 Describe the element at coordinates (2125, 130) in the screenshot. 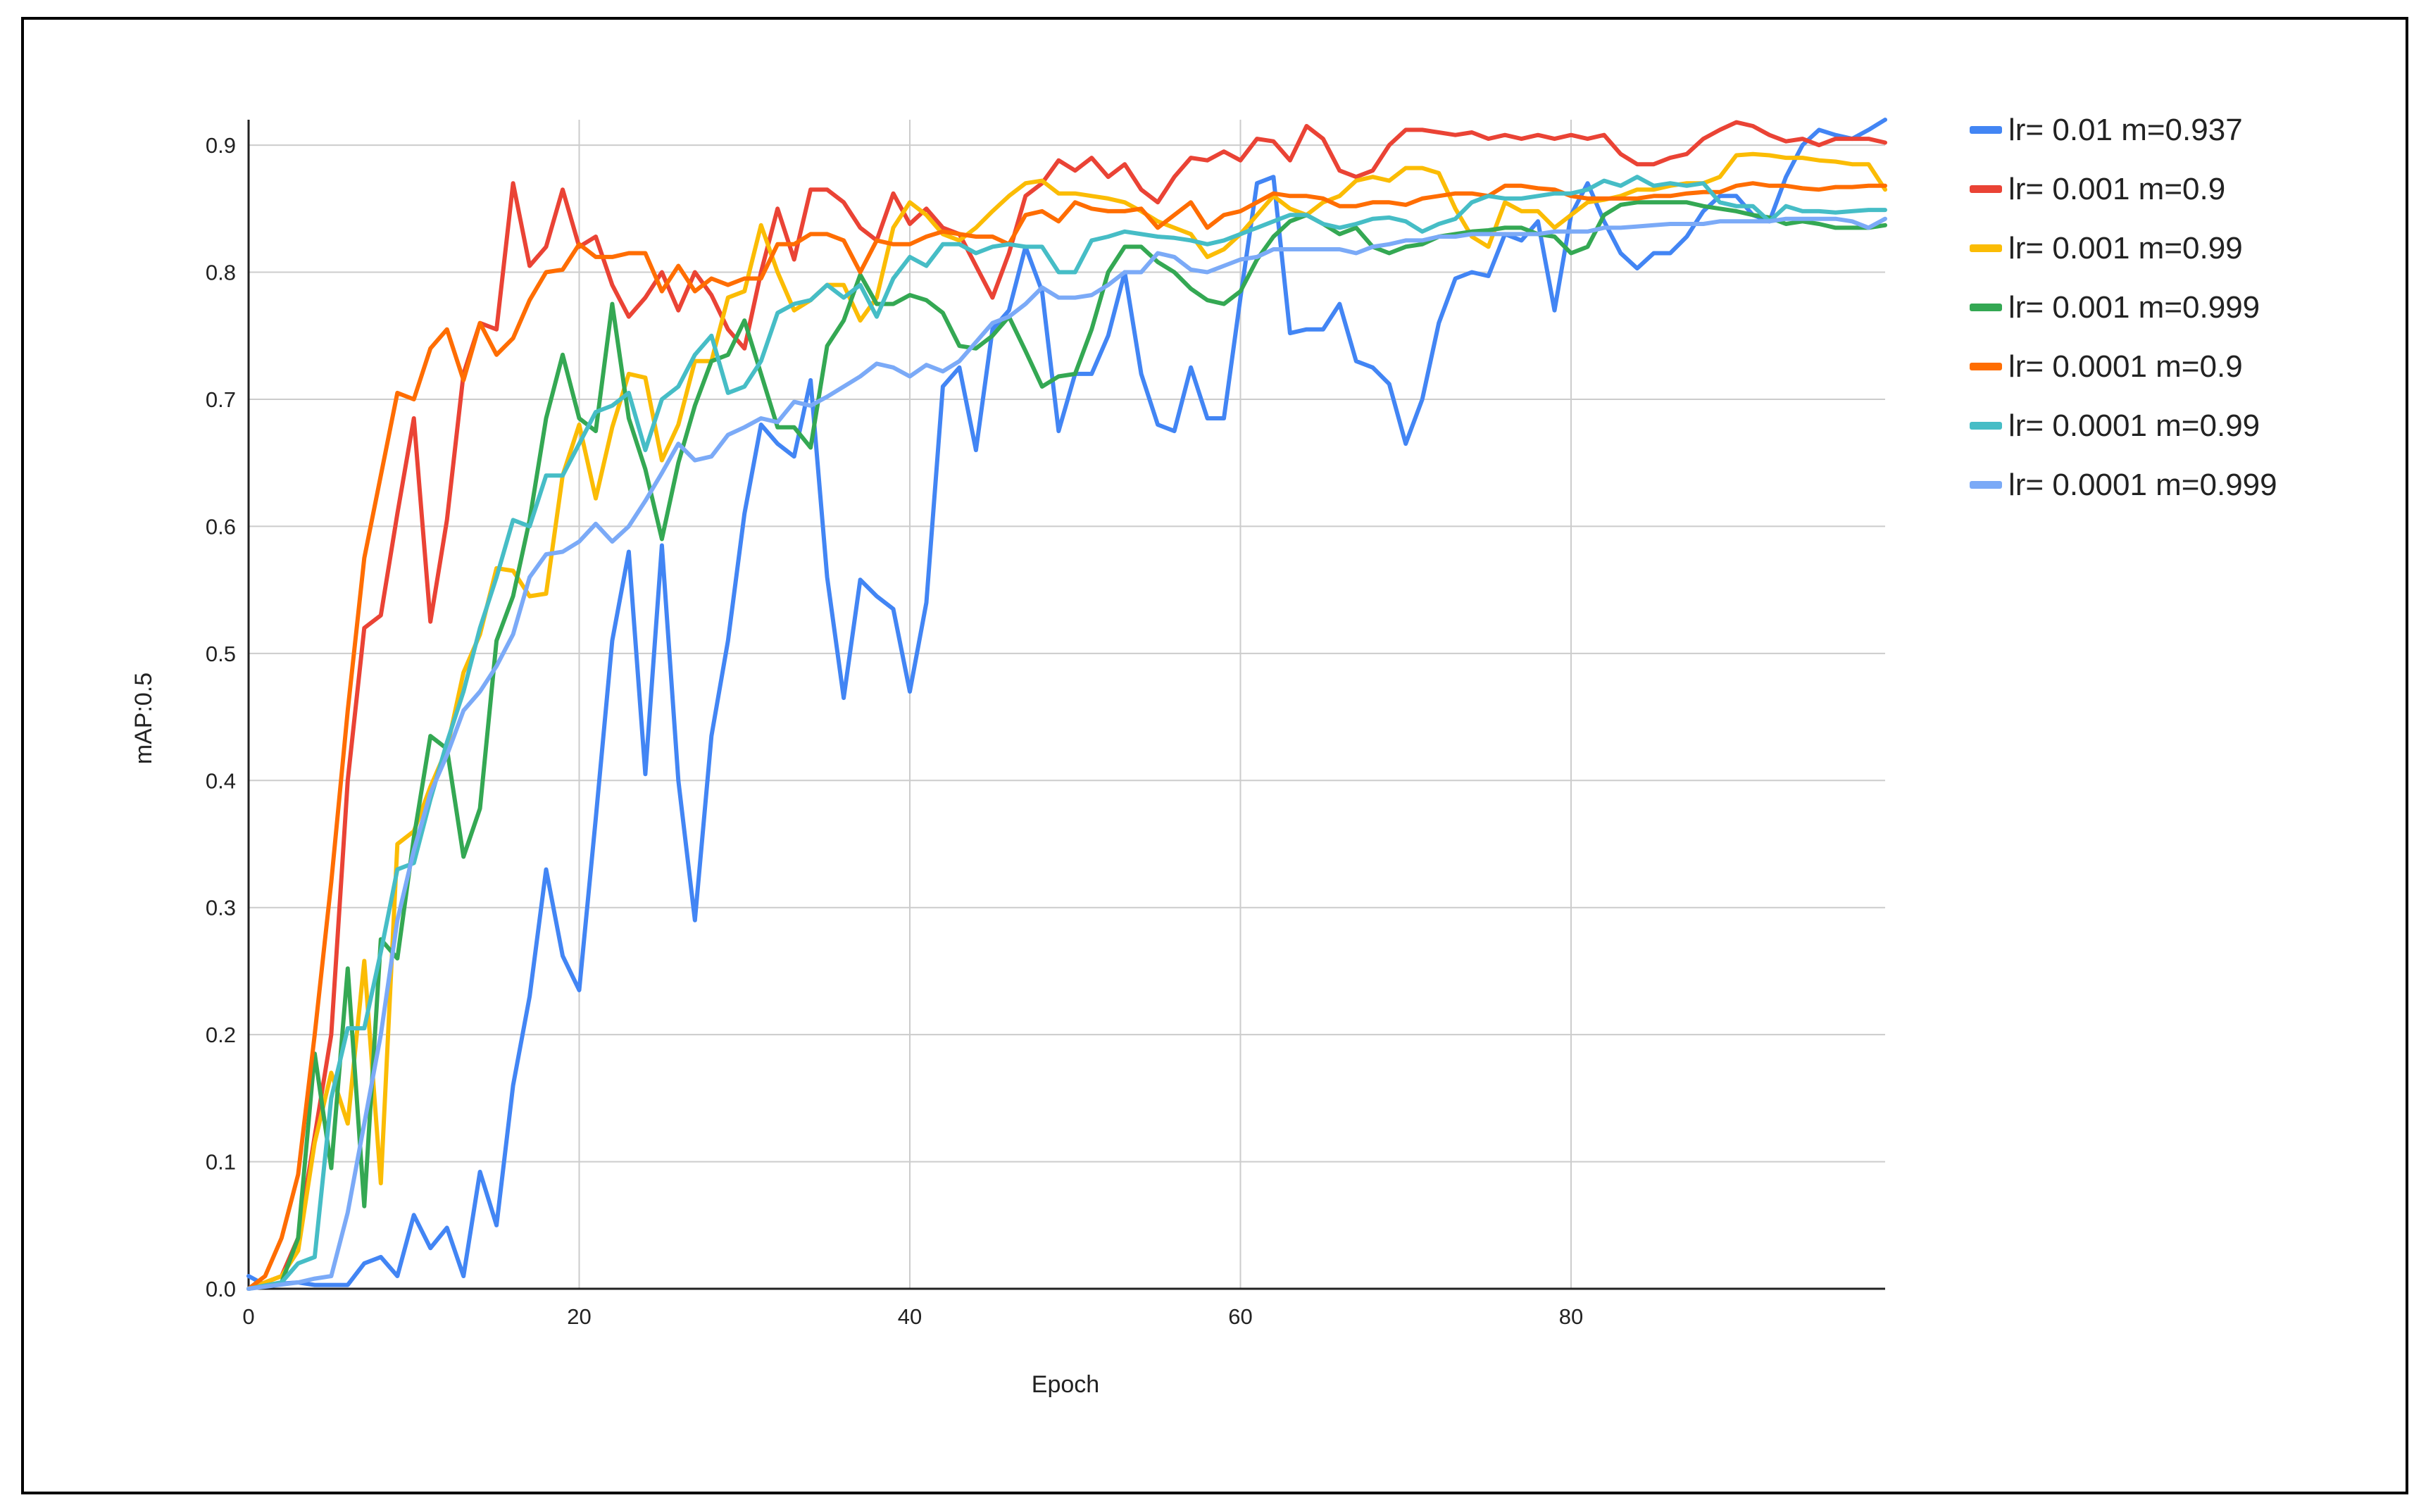

I see `legend-label-1: lr= 0.01 m=0.937` at that location.